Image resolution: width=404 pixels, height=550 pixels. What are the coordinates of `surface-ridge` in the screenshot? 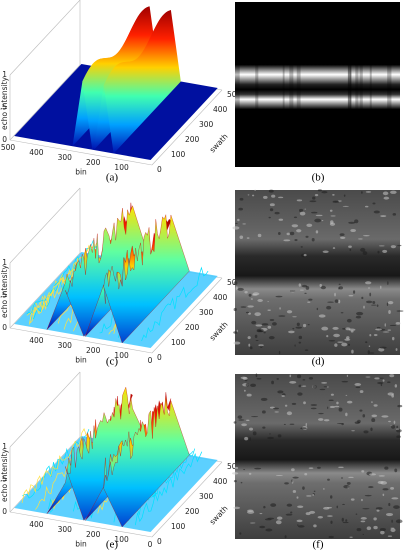 It's located at (146, 462).